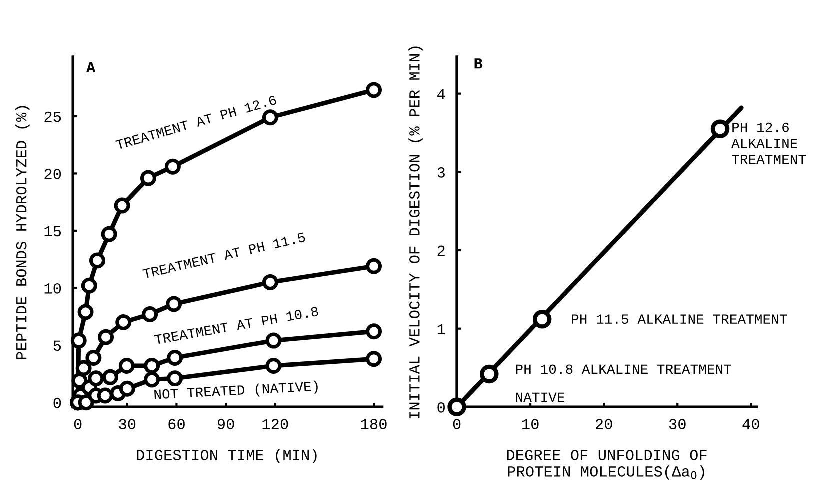 The height and width of the screenshot is (483, 831). What do you see at coordinates (23, 233) in the screenshot?
I see `y-axis-title: PEPTIDE BONDS HYDROLYZED (%)` at bounding box center [23, 233].